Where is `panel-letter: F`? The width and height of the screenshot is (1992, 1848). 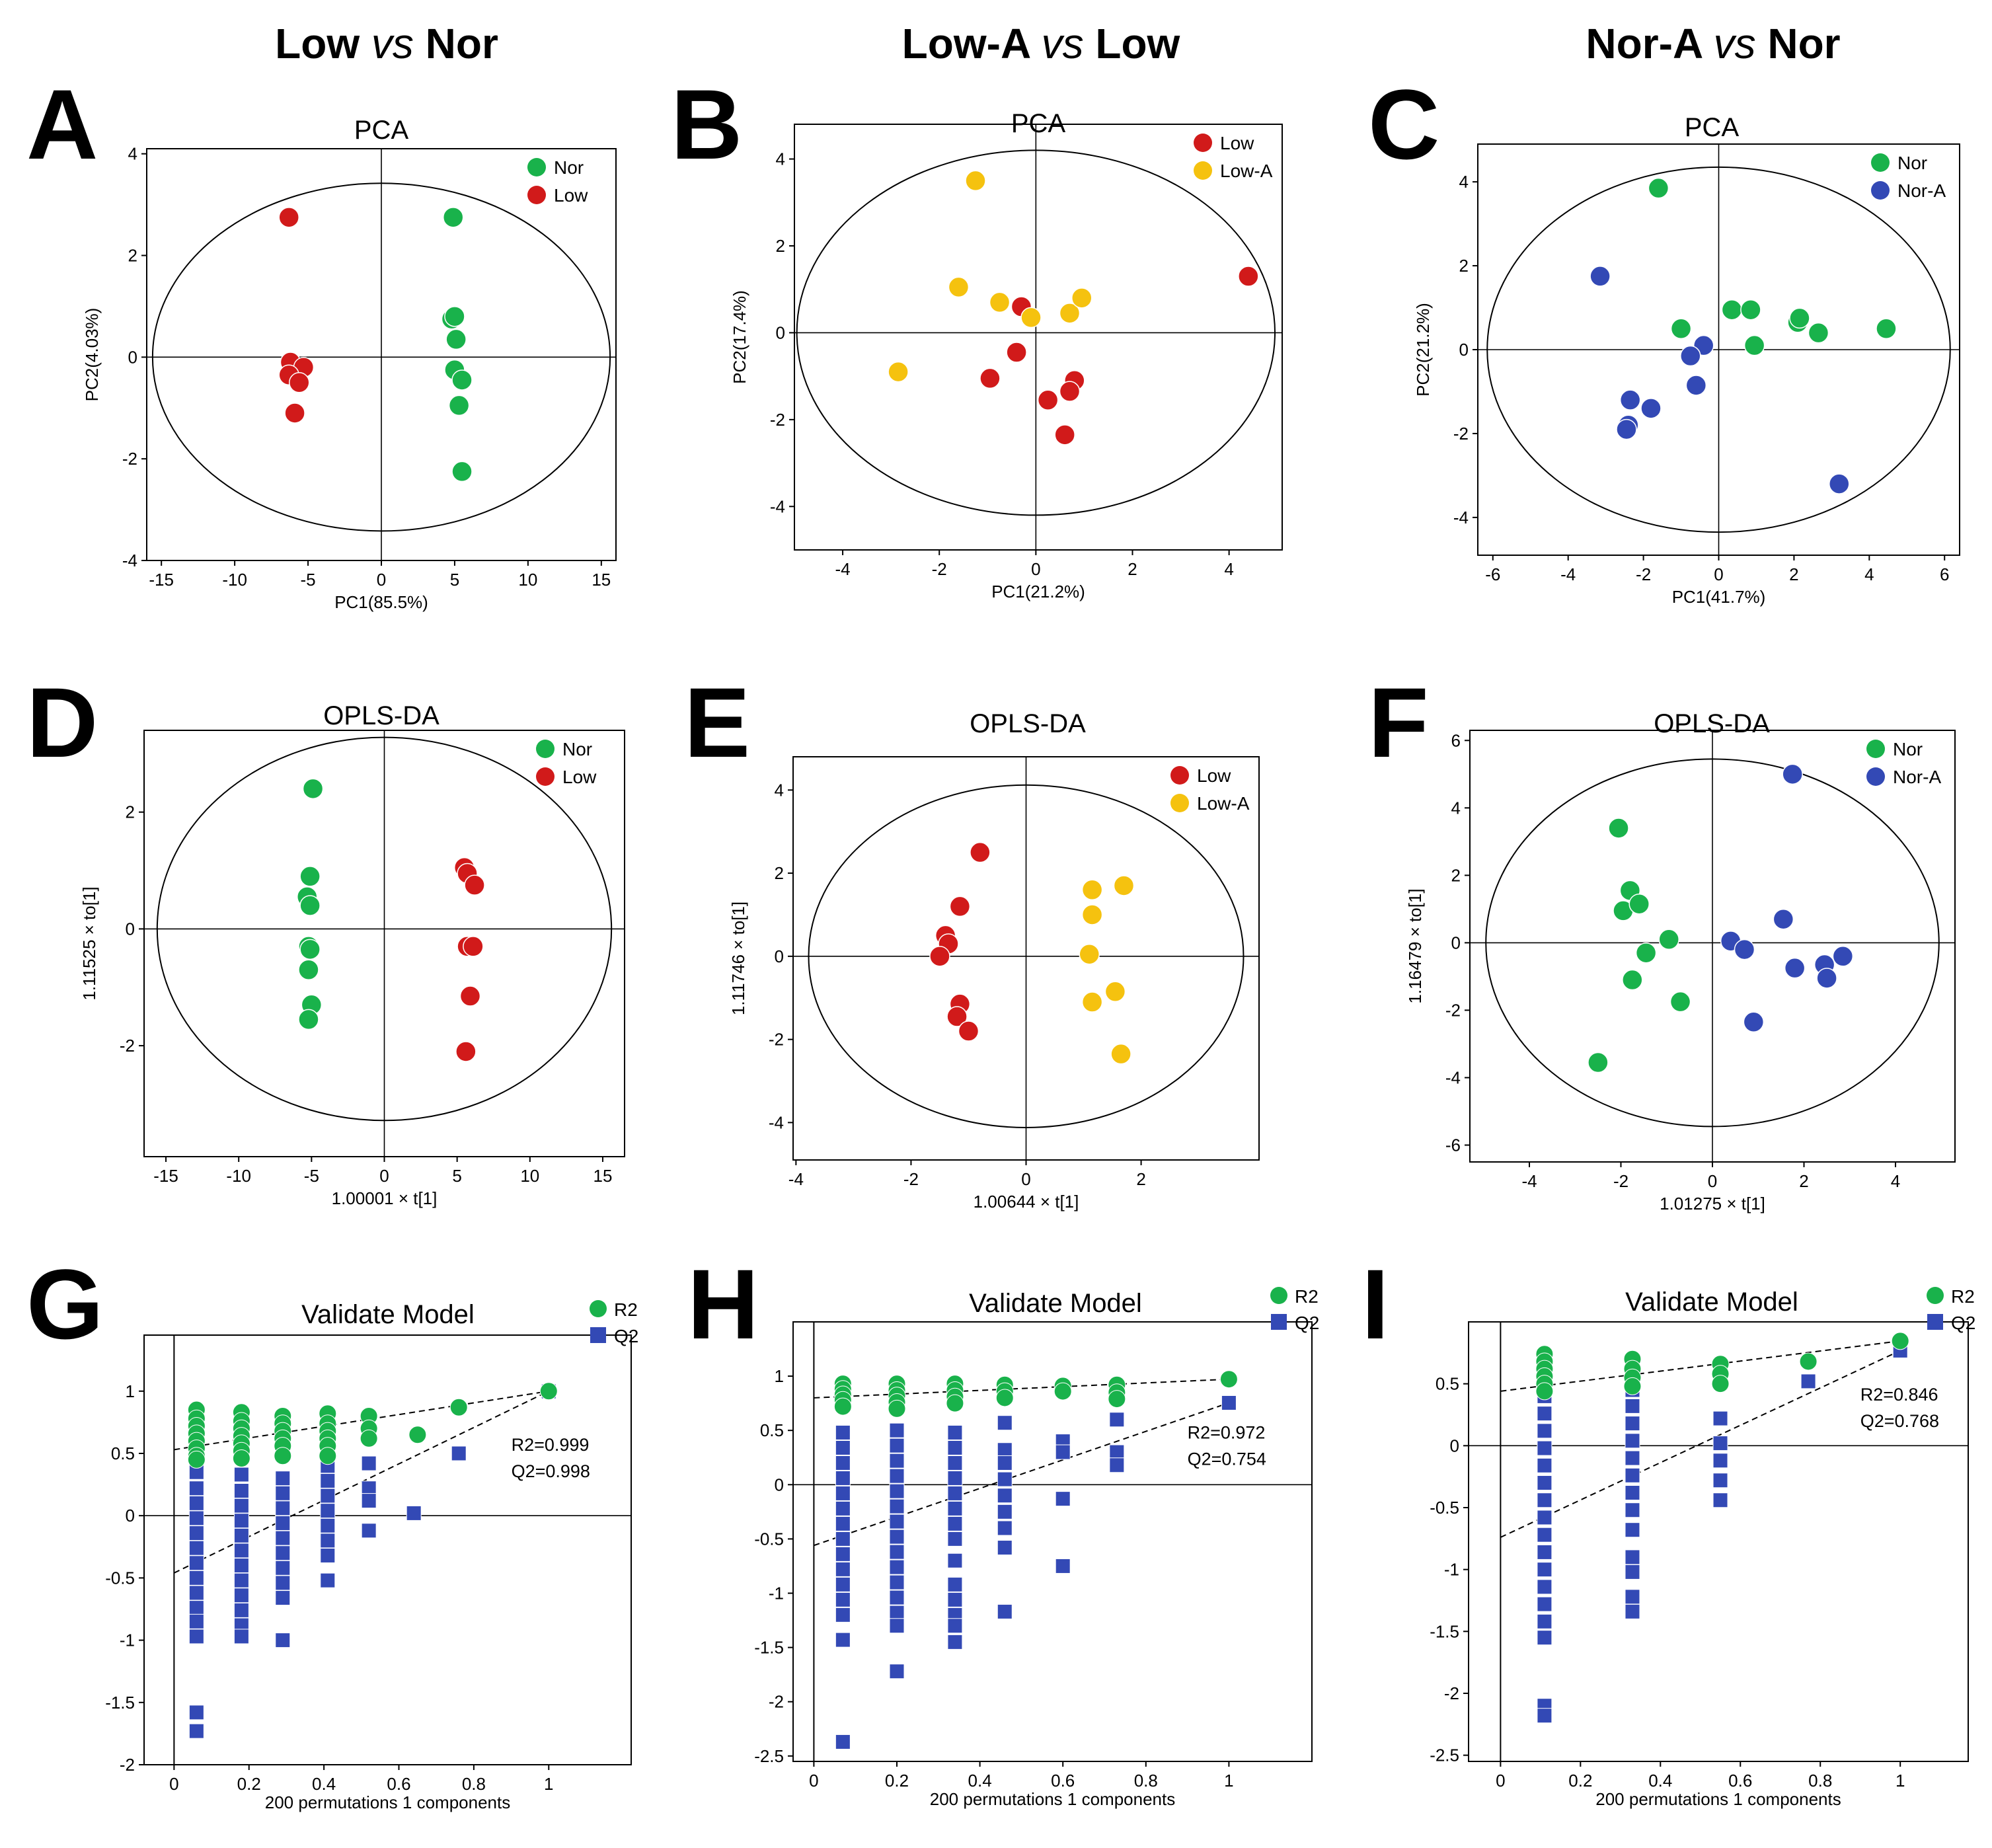 panel-letter: F is located at coordinates (1399, 722).